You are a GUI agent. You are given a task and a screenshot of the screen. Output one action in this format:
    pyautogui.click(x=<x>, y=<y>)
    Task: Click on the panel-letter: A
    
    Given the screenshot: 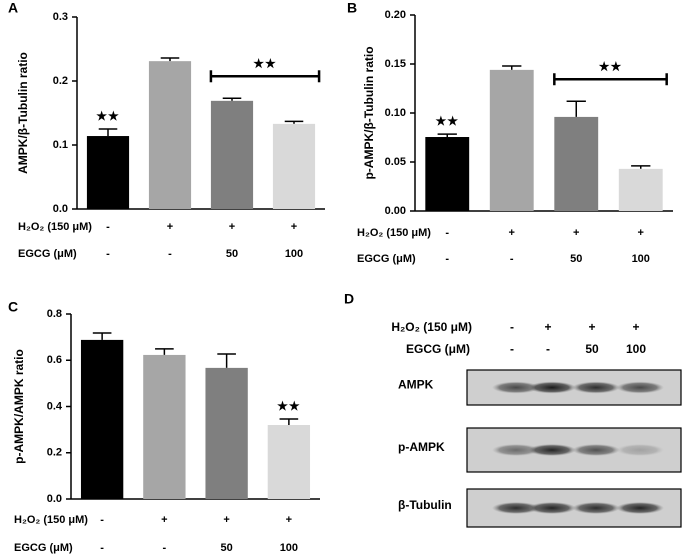 What is the action you would take?
    pyautogui.click(x=13, y=8)
    